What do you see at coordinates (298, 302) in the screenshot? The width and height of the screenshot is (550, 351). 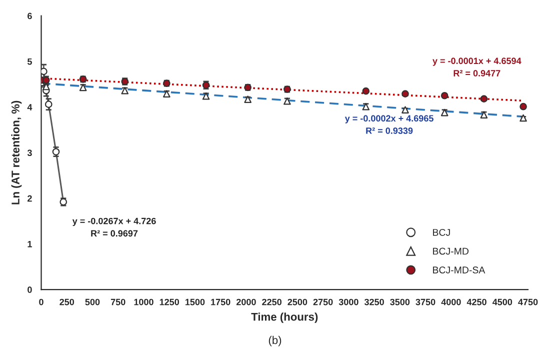 I see `x-tick-label: 2500` at bounding box center [298, 302].